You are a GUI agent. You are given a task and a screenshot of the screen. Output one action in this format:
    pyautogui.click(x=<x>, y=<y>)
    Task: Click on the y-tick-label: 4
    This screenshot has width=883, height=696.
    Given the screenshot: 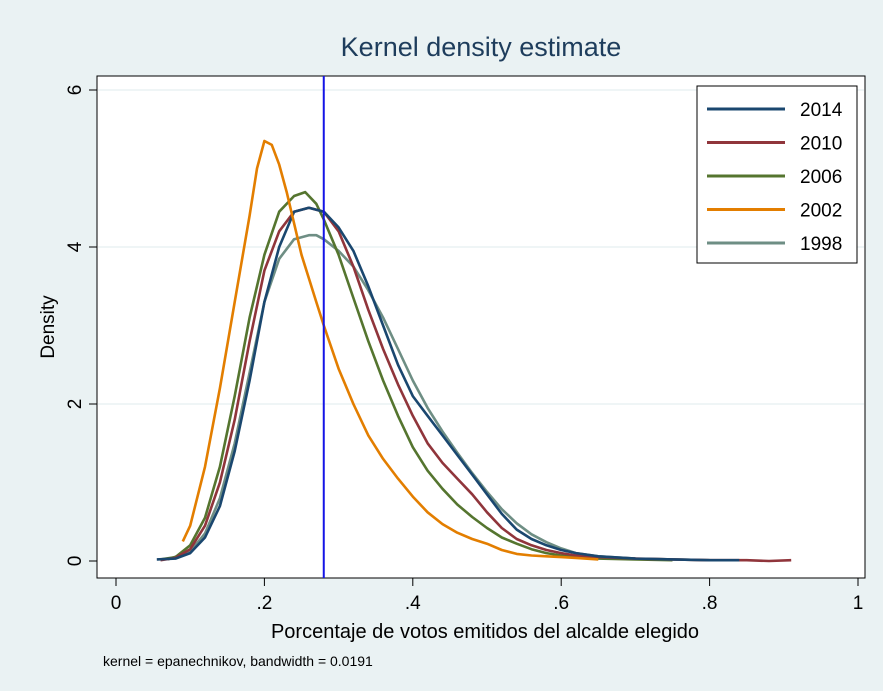 What is the action you would take?
    pyautogui.click(x=75, y=246)
    